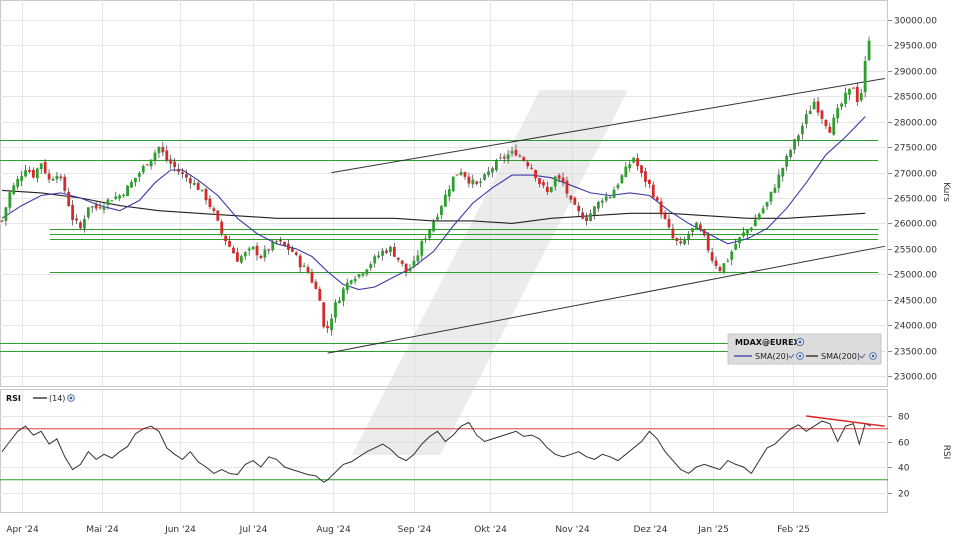  Describe the element at coordinates (862, 356) in the screenshot. I see `legend-sma200-check-icon` at that location.